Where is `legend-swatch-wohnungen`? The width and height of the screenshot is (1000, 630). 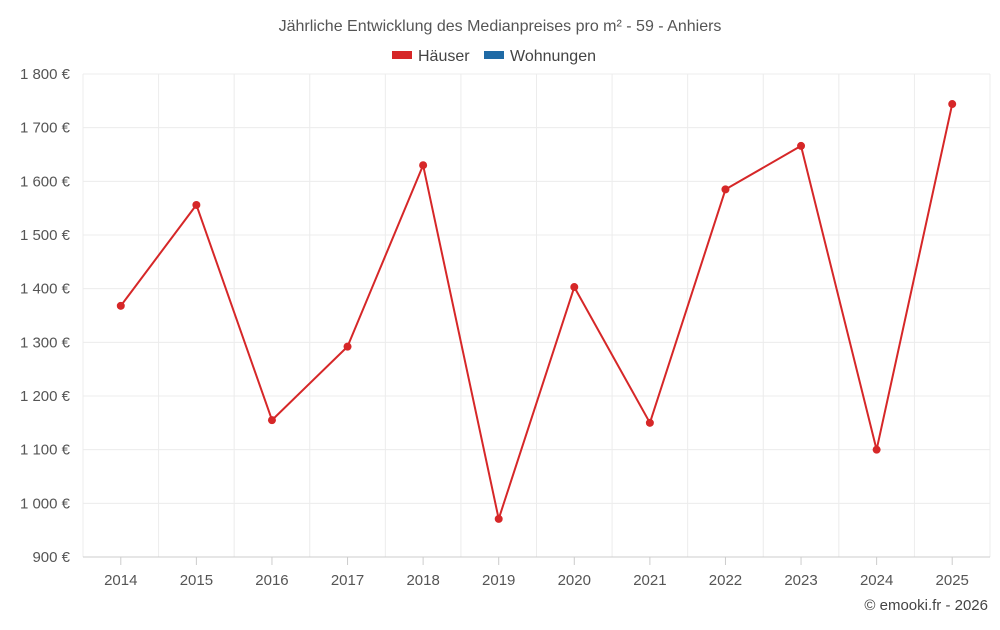
legend-swatch-wohnungen is located at coordinates (494, 55).